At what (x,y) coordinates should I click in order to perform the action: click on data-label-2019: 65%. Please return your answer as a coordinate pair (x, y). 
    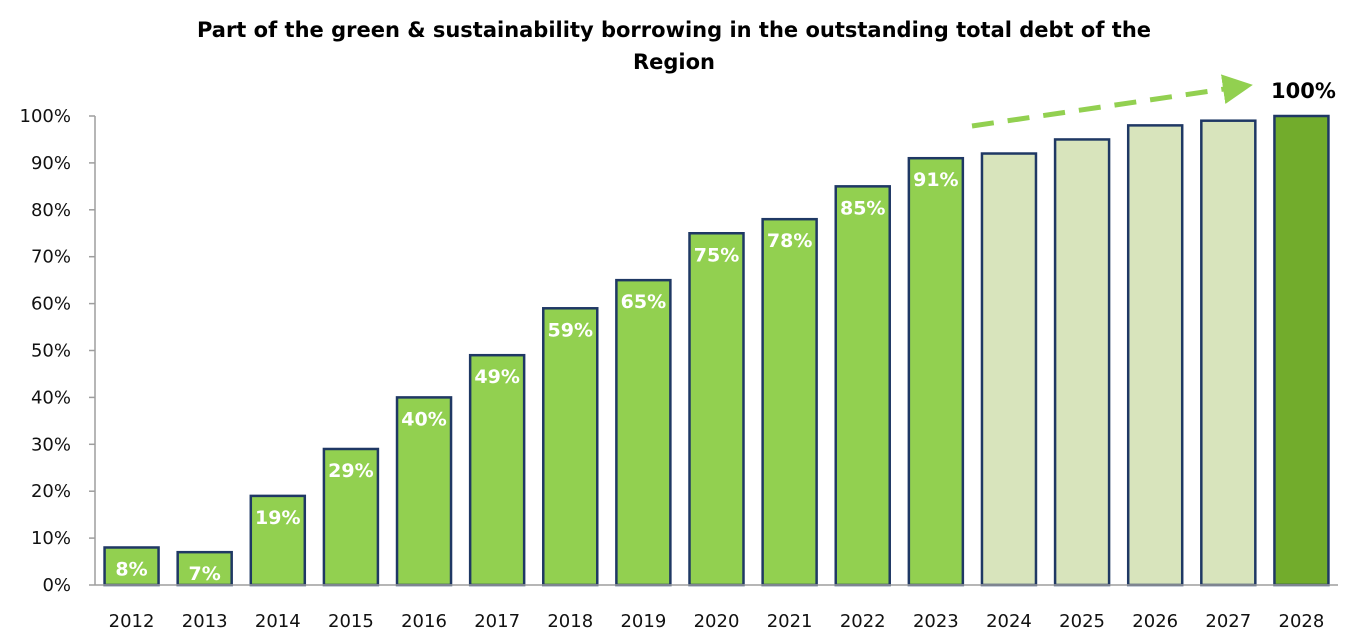
    Looking at the image, I should click on (643, 302).